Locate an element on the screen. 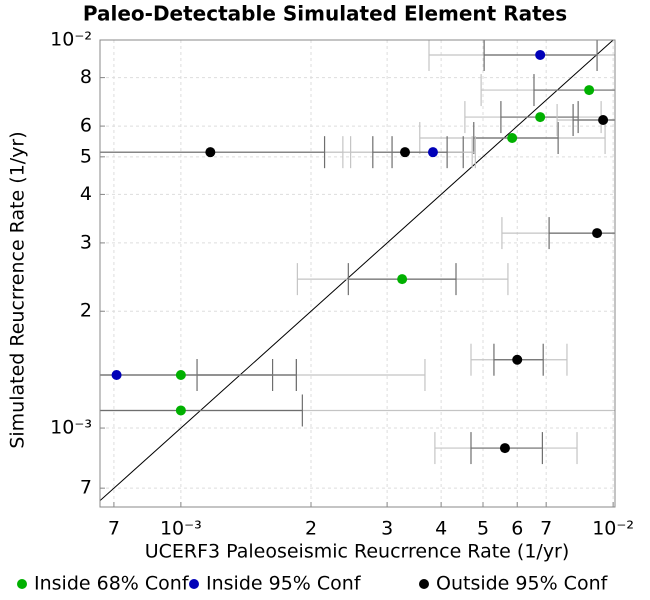 The width and height of the screenshot is (650, 600). x-tick-label: 10⁻² is located at coordinates (613, 529).